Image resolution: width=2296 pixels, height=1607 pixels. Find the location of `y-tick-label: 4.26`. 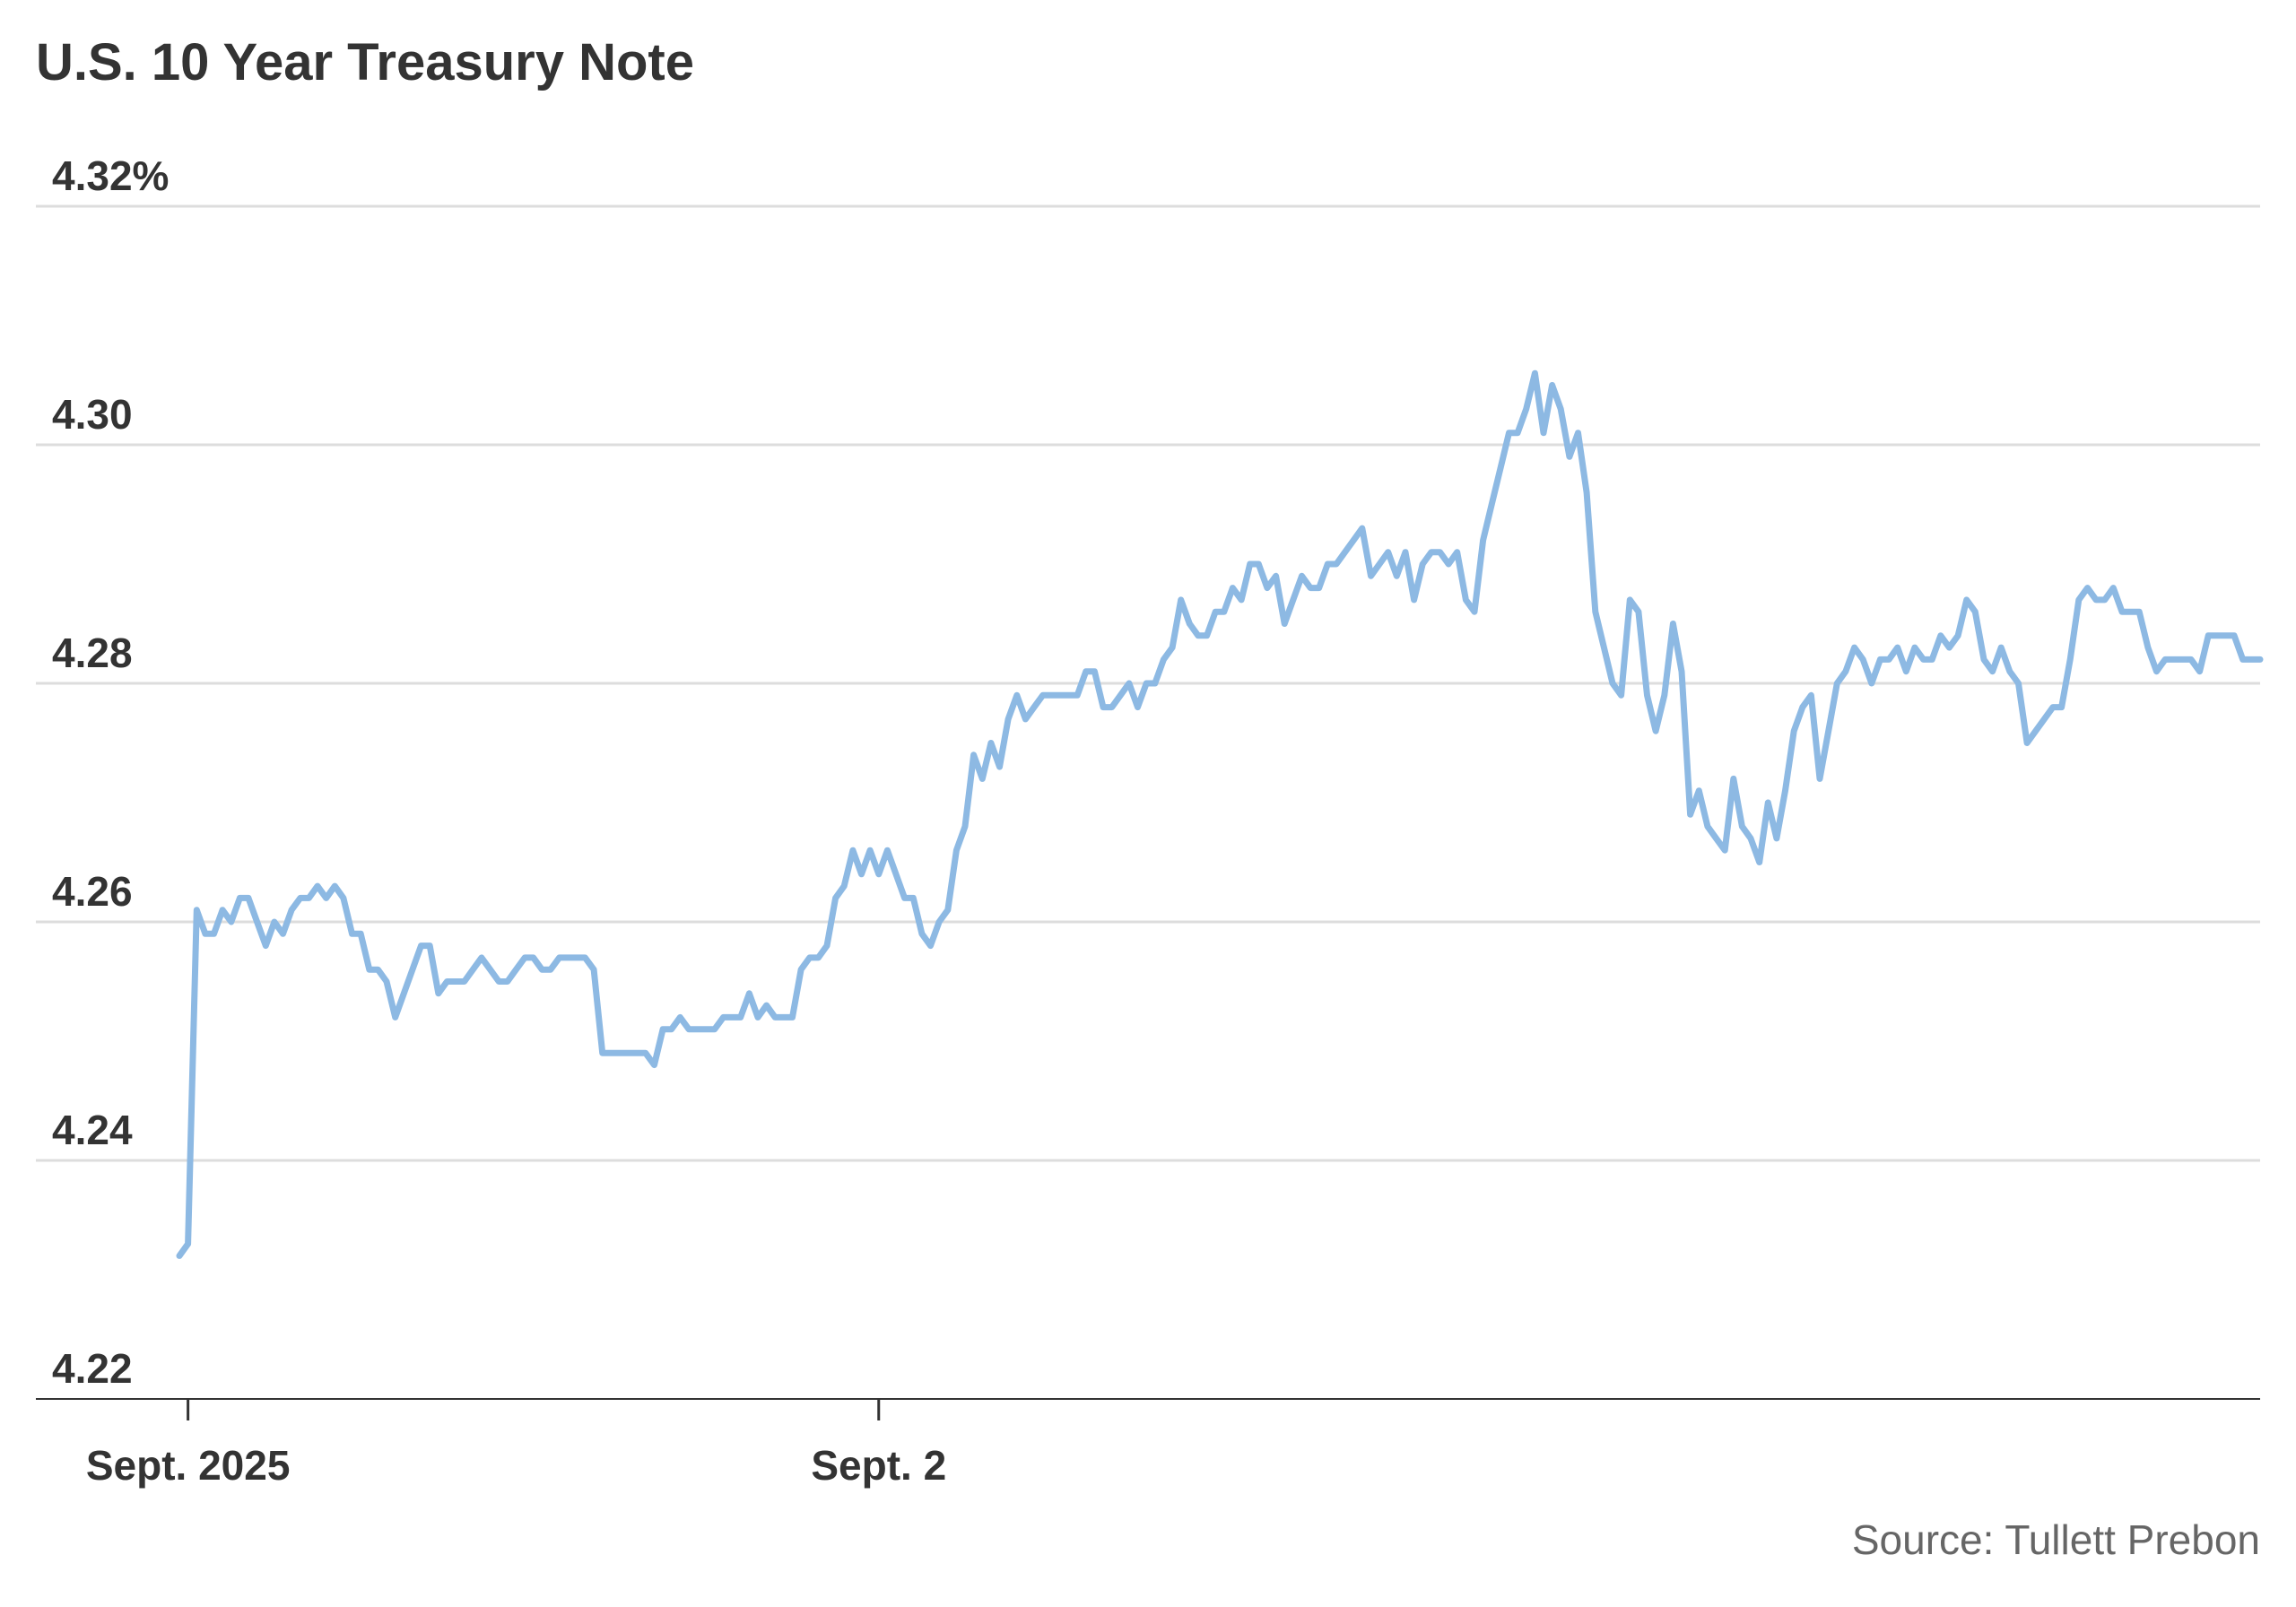

y-tick-label: 4.26 is located at coordinates (92, 892).